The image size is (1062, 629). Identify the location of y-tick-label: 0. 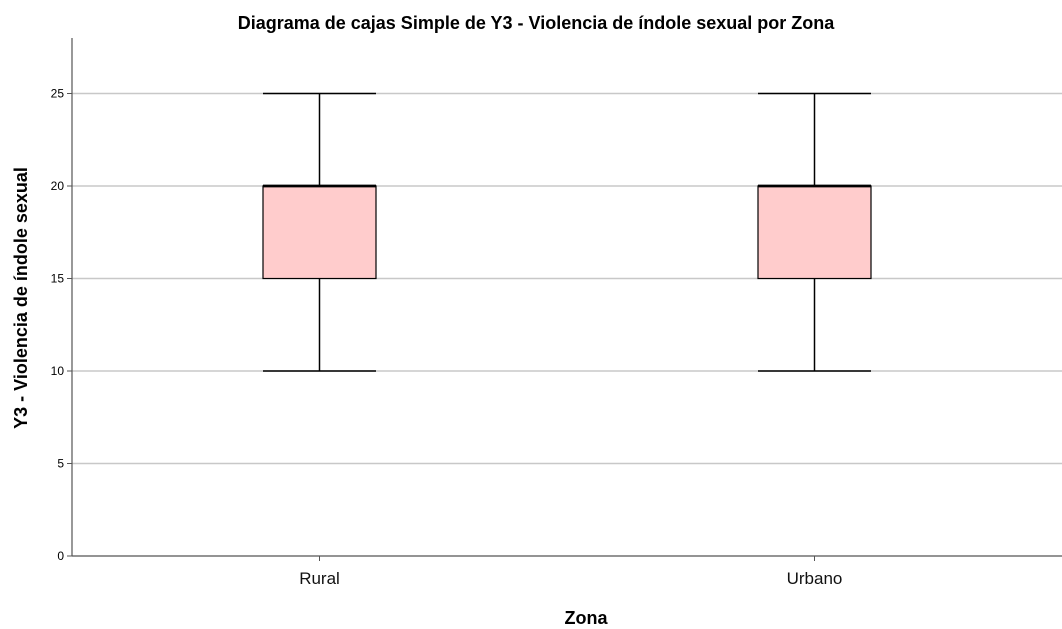
(60, 556).